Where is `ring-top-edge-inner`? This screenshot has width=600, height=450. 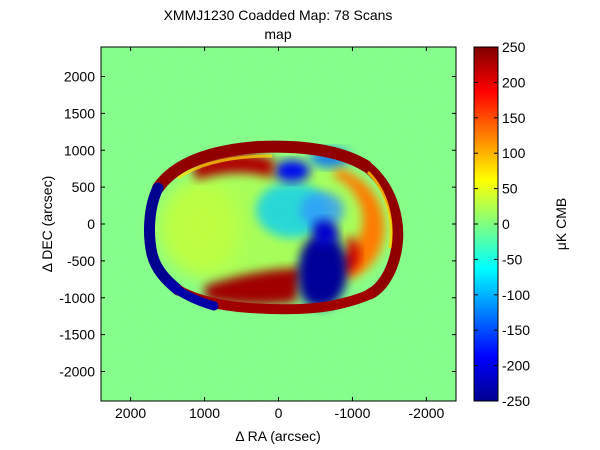 ring-top-edge-inner is located at coordinates (225, 167).